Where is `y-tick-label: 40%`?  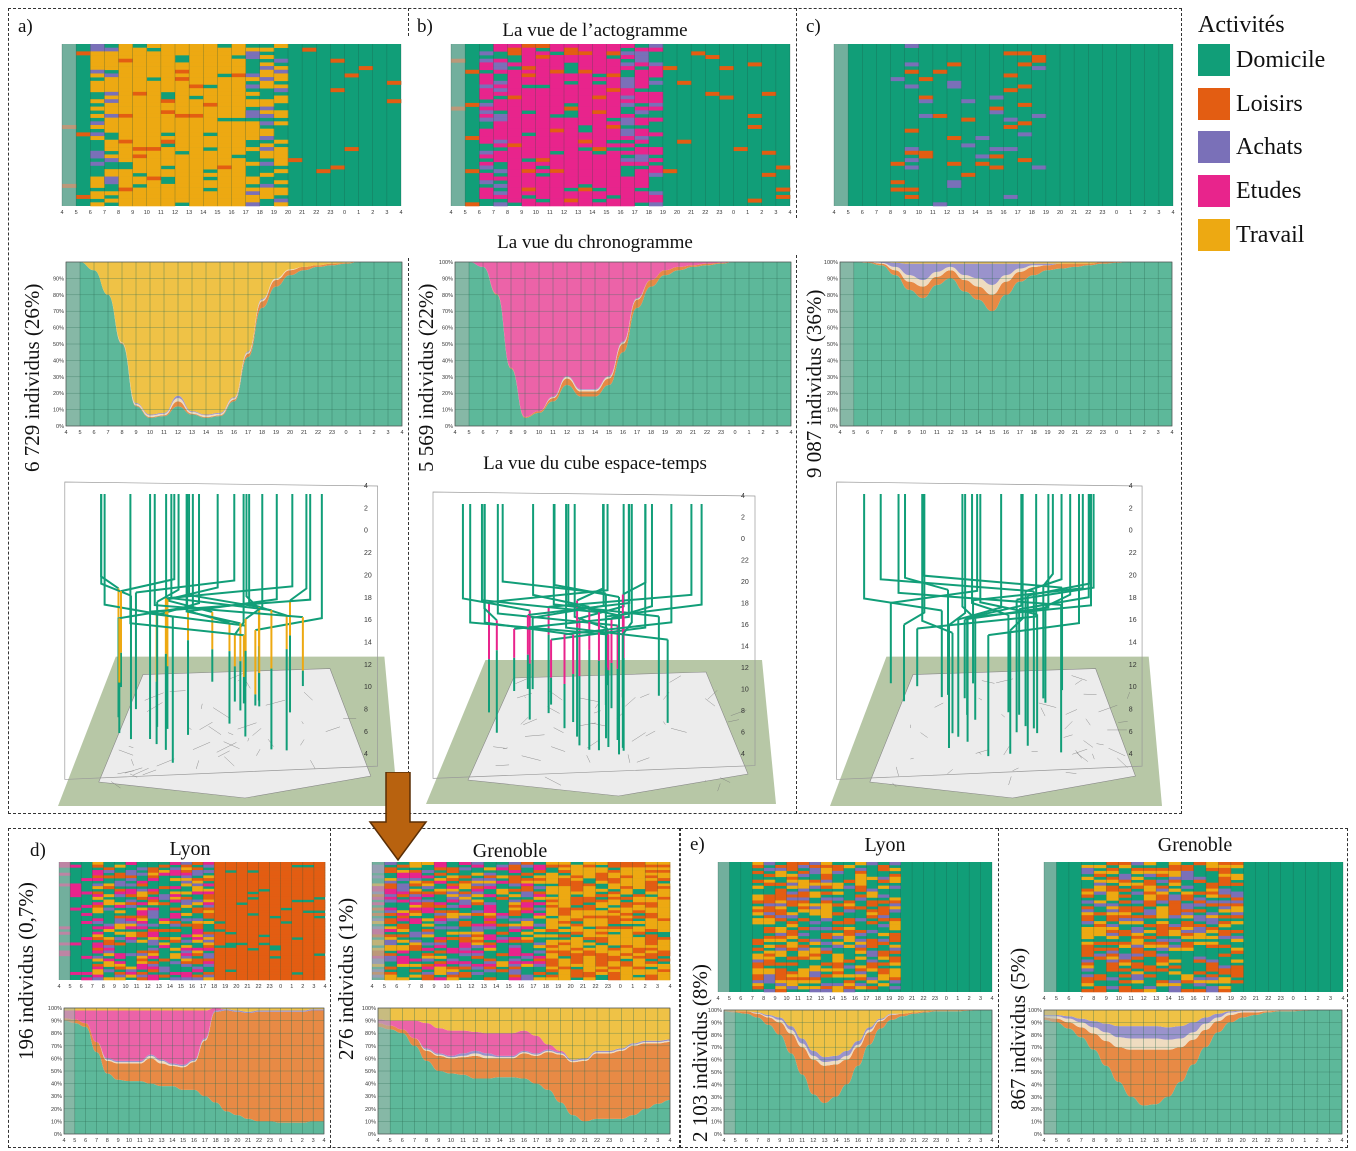
y-tick-label: 40% is located at coordinates (56, 1085).